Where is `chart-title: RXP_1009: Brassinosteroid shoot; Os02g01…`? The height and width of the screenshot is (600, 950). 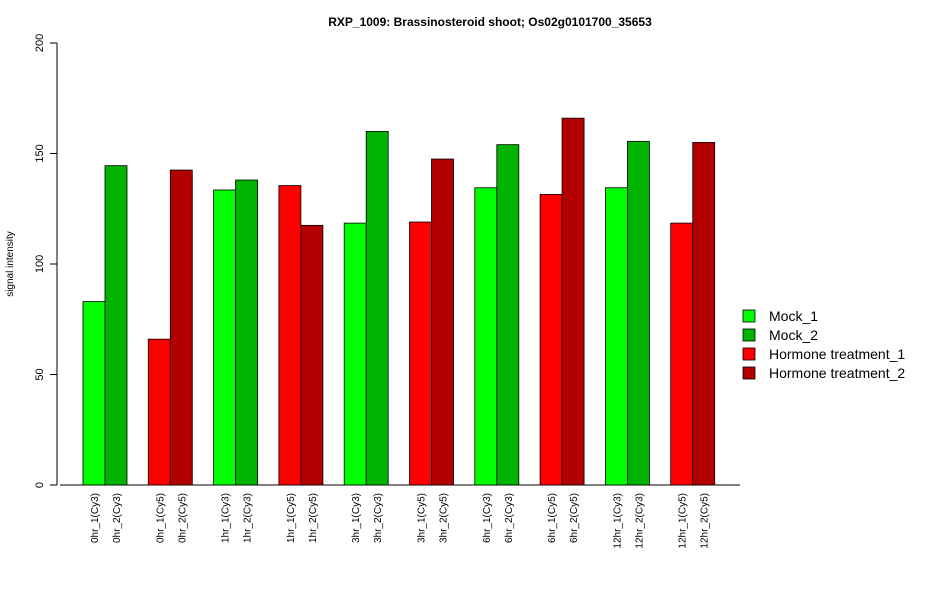
chart-title: RXP_1009: Brassinosteroid shoot; Os02g01… is located at coordinates (490, 22).